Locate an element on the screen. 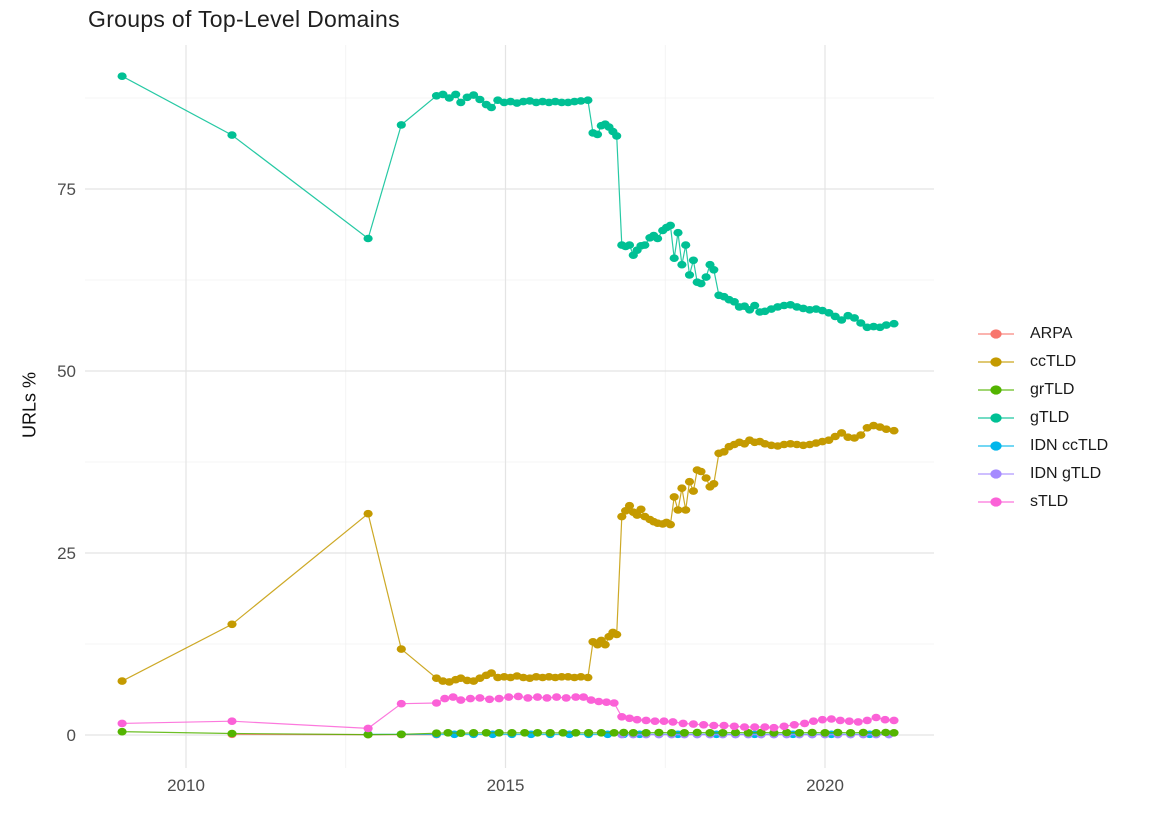 The width and height of the screenshot is (1164, 827). series-grtld is located at coordinates (508, 733).